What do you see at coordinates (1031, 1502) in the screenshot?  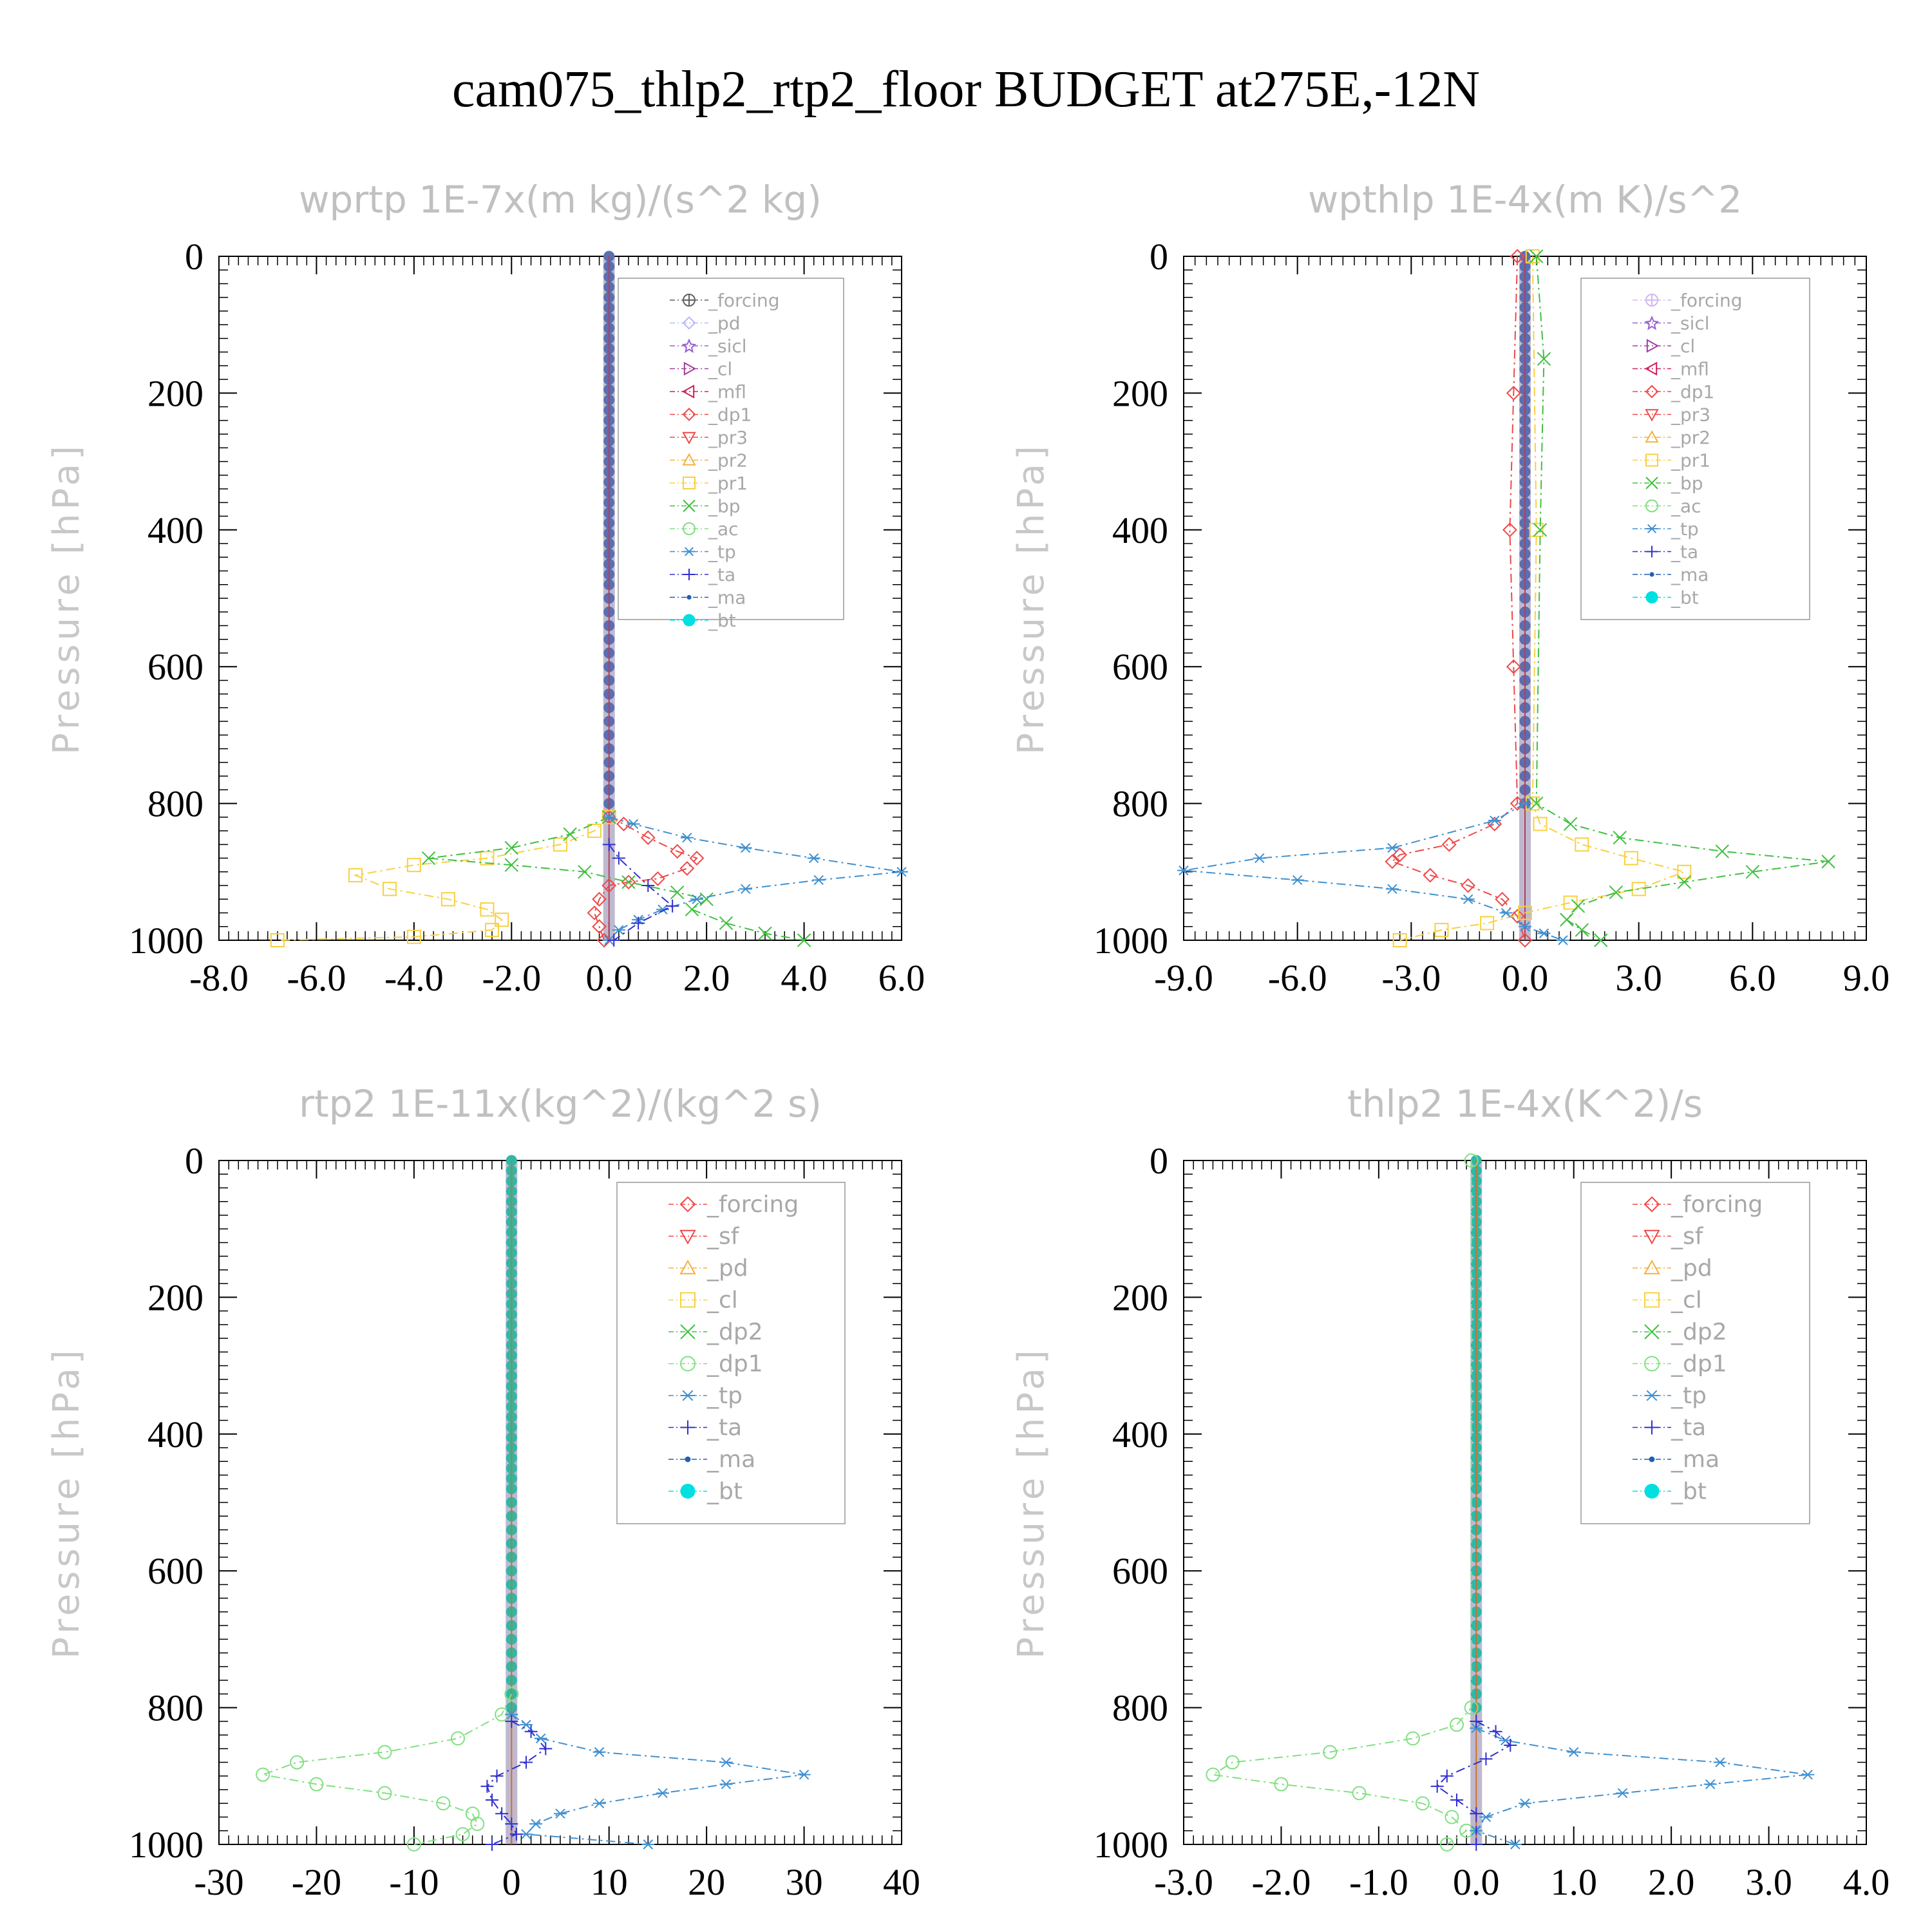 I see `y-axis-label: Pressure [hPa]` at bounding box center [1031, 1502].